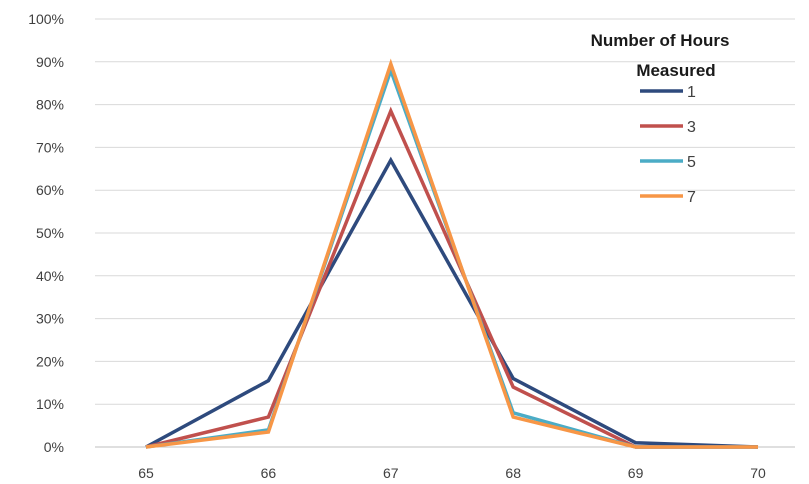 The width and height of the screenshot is (809, 484). Describe the element at coordinates (660, 40) in the screenshot. I see `legend-title-line1: Number of Hours` at that location.